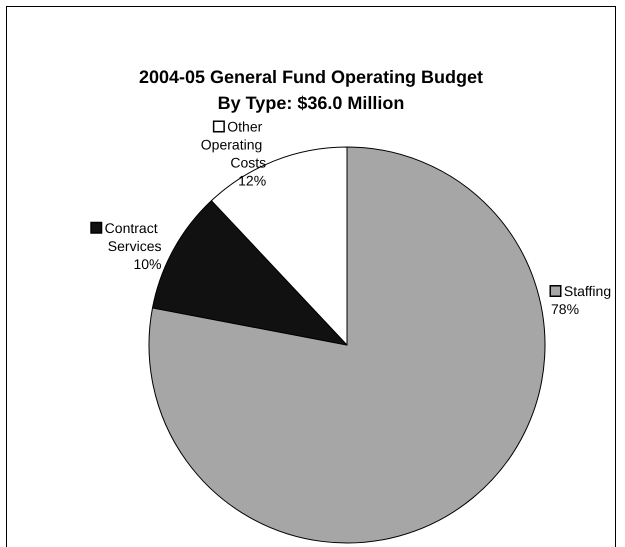  Describe the element at coordinates (565, 309) in the screenshot. I see `data-label: 78%` at that location.